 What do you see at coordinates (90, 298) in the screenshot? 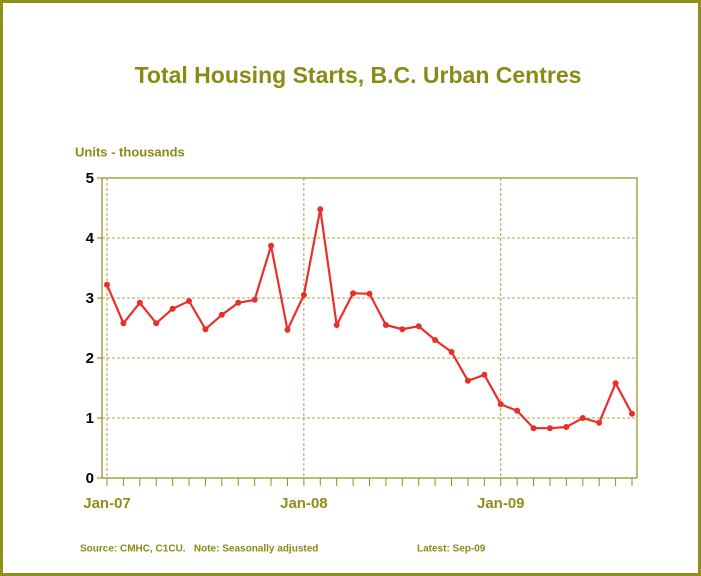
I see `y-tick-label: 3` at bounding box center [90, 298].